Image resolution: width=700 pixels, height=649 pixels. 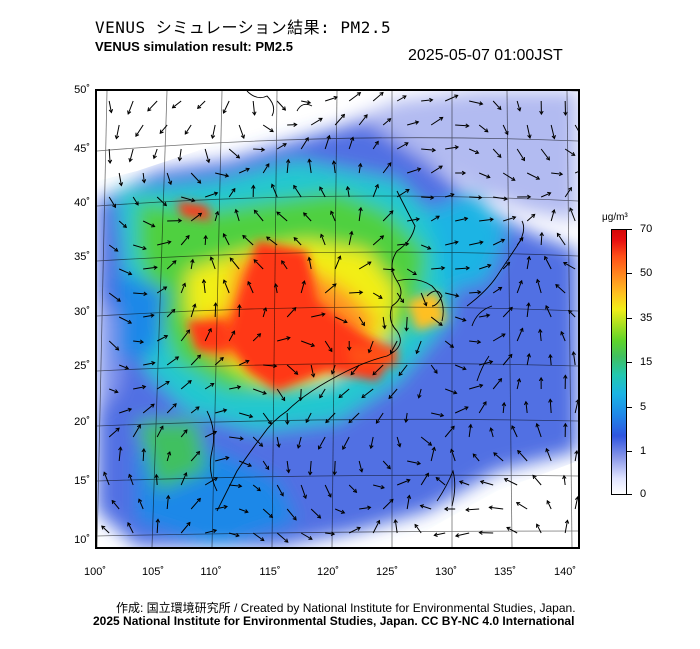 What do you see at coordinates (270, 572) in the screenshot?
I see `lon-label-115: 115˚` at bounding box center [270, 572].